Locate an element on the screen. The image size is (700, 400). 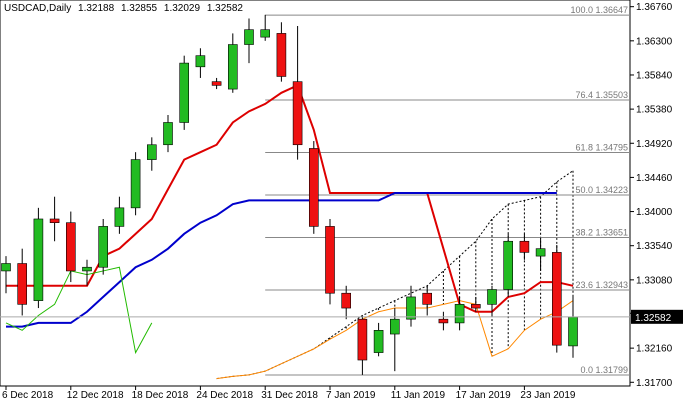
current-price-tag is located at coordinates (657, 316).